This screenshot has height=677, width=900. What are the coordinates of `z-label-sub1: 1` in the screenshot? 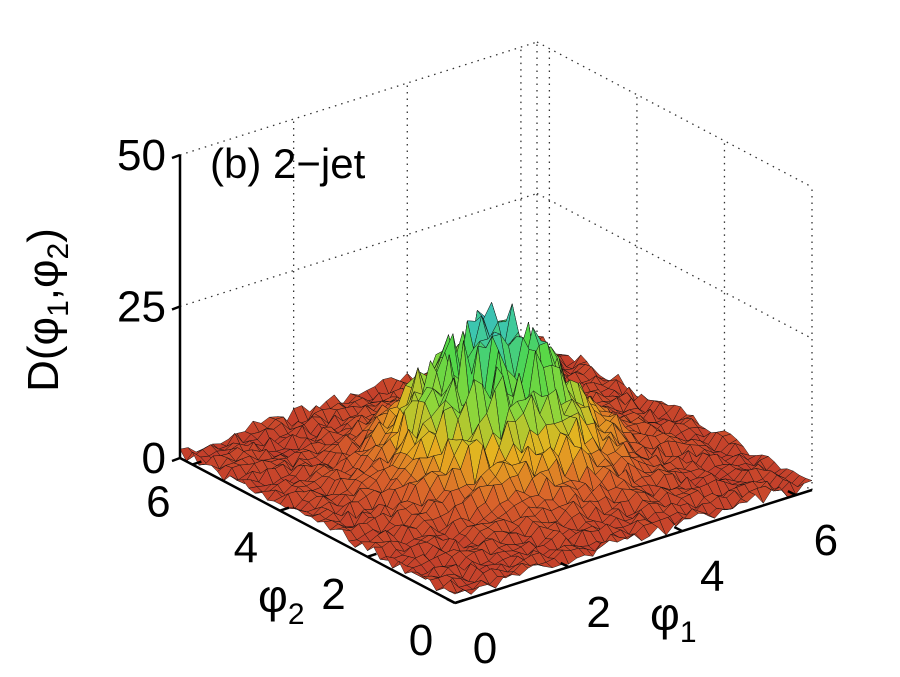 It's located at (58, 308).